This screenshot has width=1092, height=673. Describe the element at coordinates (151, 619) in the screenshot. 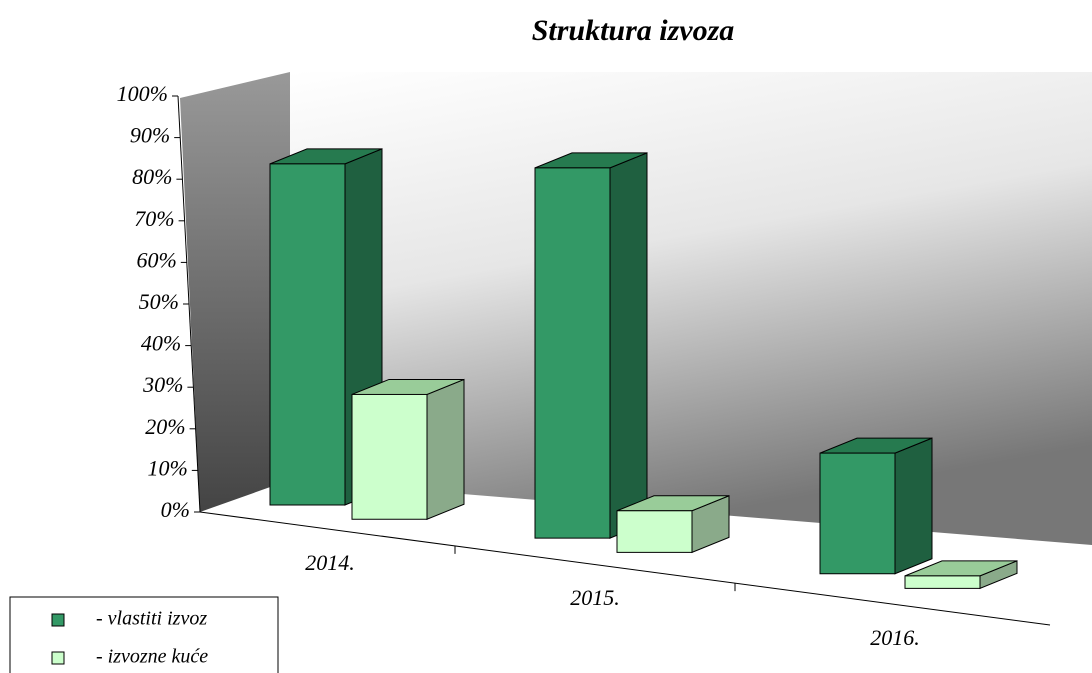

I see `legend-label: - vlastiti izvoz` at that location.